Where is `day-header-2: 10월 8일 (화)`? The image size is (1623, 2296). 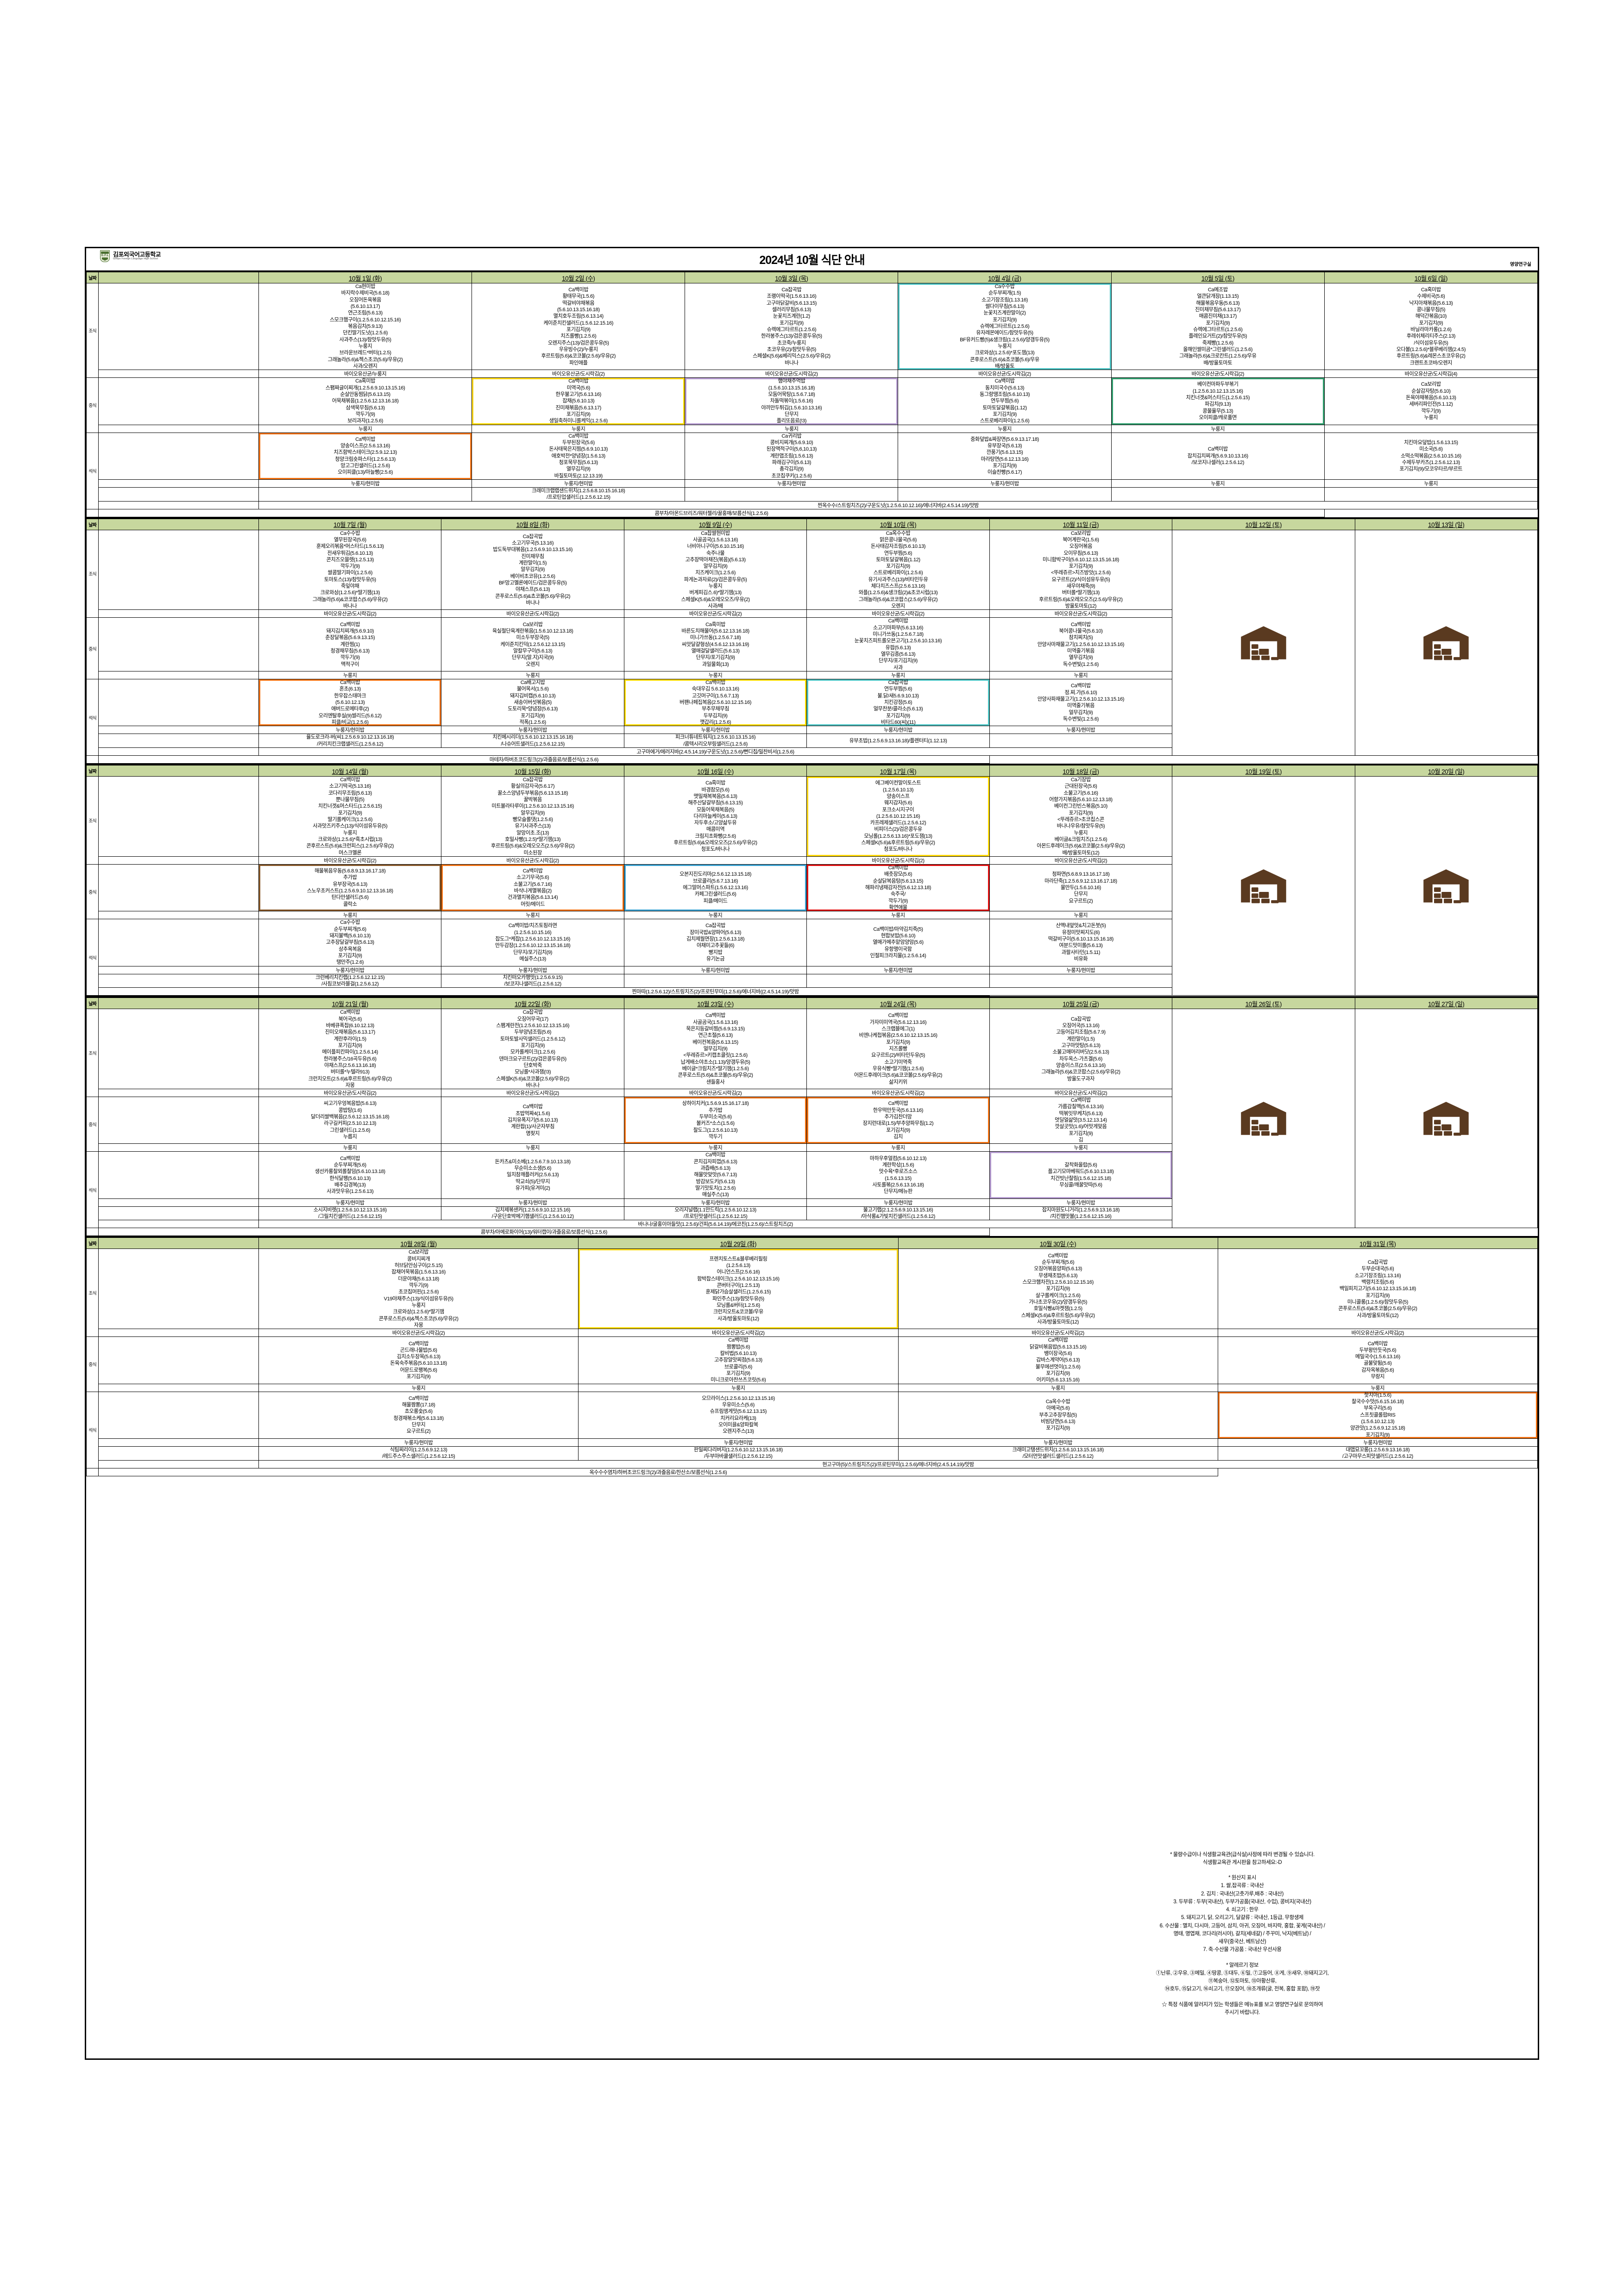 day-header-2: 10월 8일 (화) is located at coordinates (532, 524).